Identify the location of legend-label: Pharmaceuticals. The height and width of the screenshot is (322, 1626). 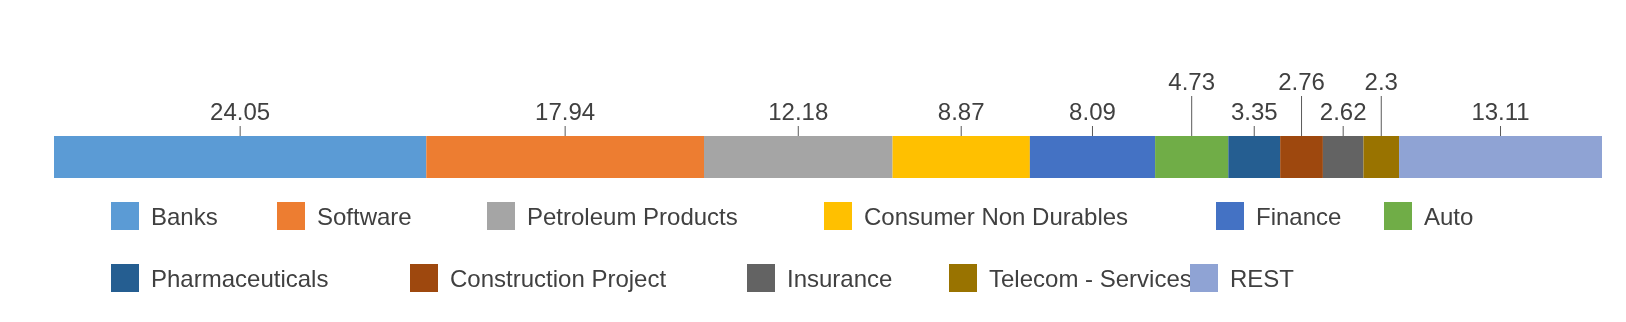
(240, 278).